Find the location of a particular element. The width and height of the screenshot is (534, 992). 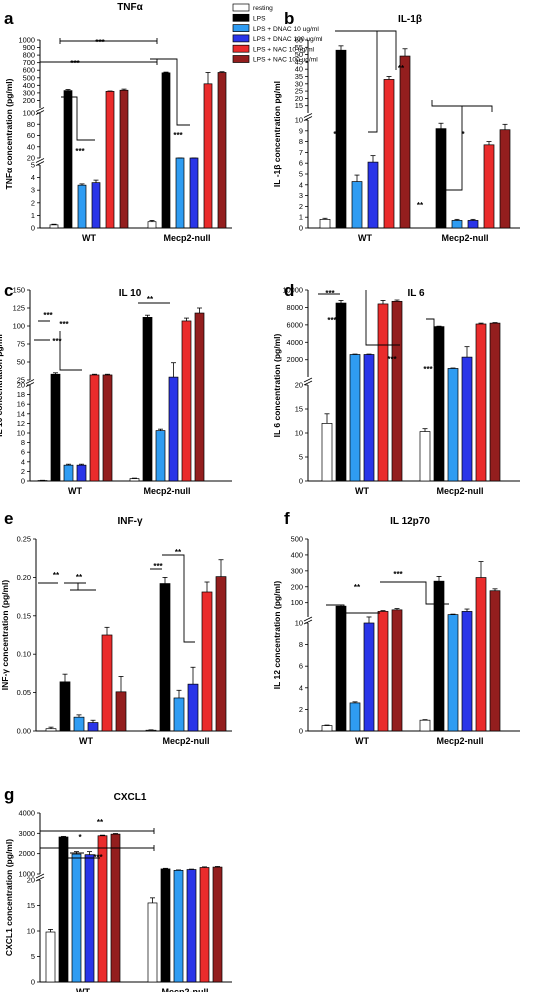

y-tick-label: 25 is located at coordinates (21, 380).